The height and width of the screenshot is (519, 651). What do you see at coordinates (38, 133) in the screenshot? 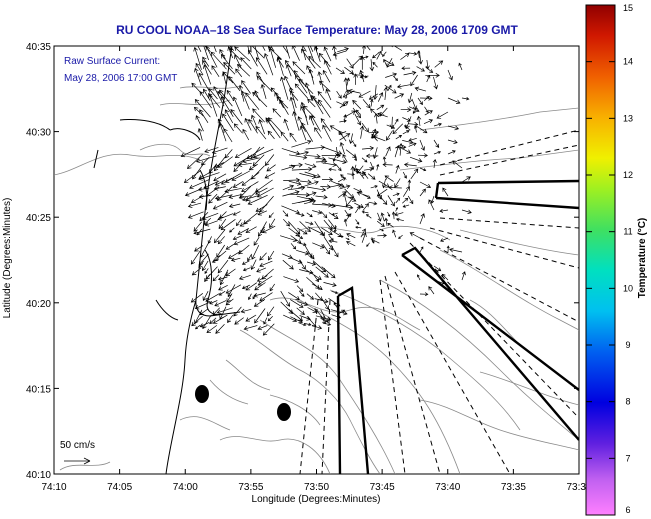
I see `y-tick-label: 40:30` at bounding box center [38, 133].